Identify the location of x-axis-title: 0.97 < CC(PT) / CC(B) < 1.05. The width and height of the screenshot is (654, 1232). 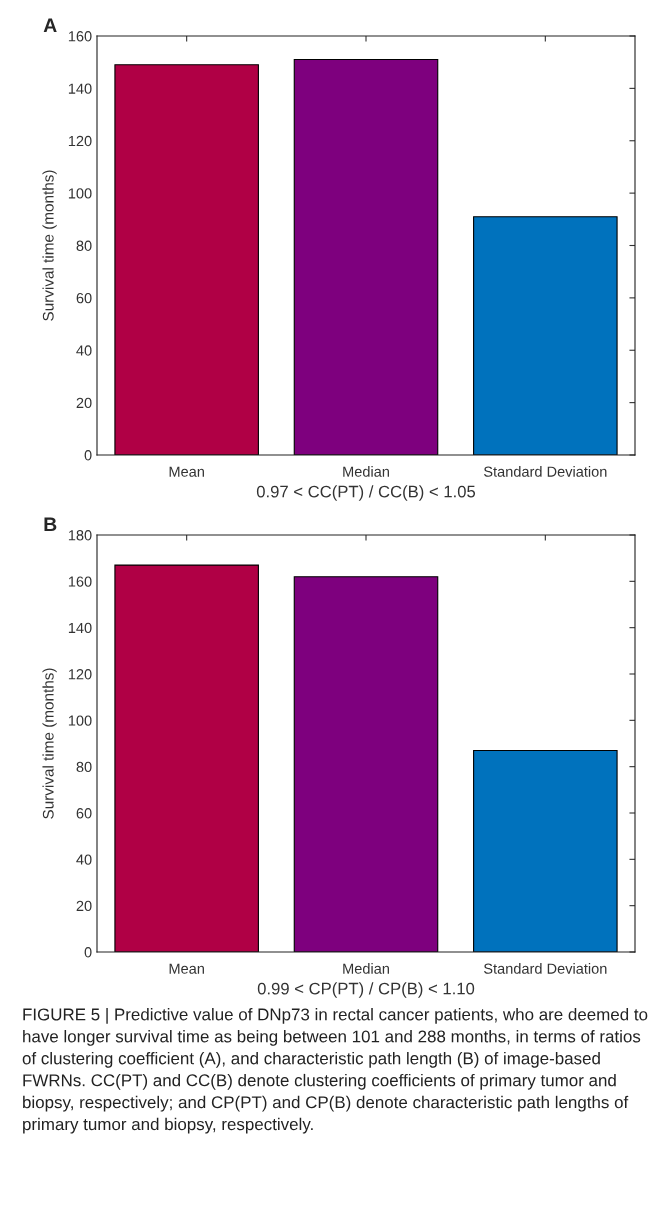
(366, 493).